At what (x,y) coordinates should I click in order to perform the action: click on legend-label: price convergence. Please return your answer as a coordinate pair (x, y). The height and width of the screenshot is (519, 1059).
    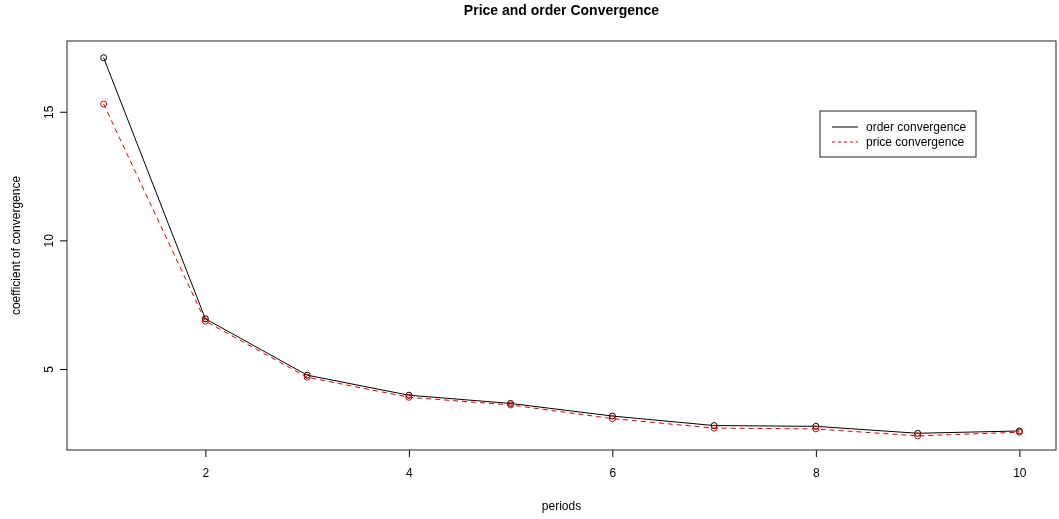
    Looking at the image, I should click on (915, 142).